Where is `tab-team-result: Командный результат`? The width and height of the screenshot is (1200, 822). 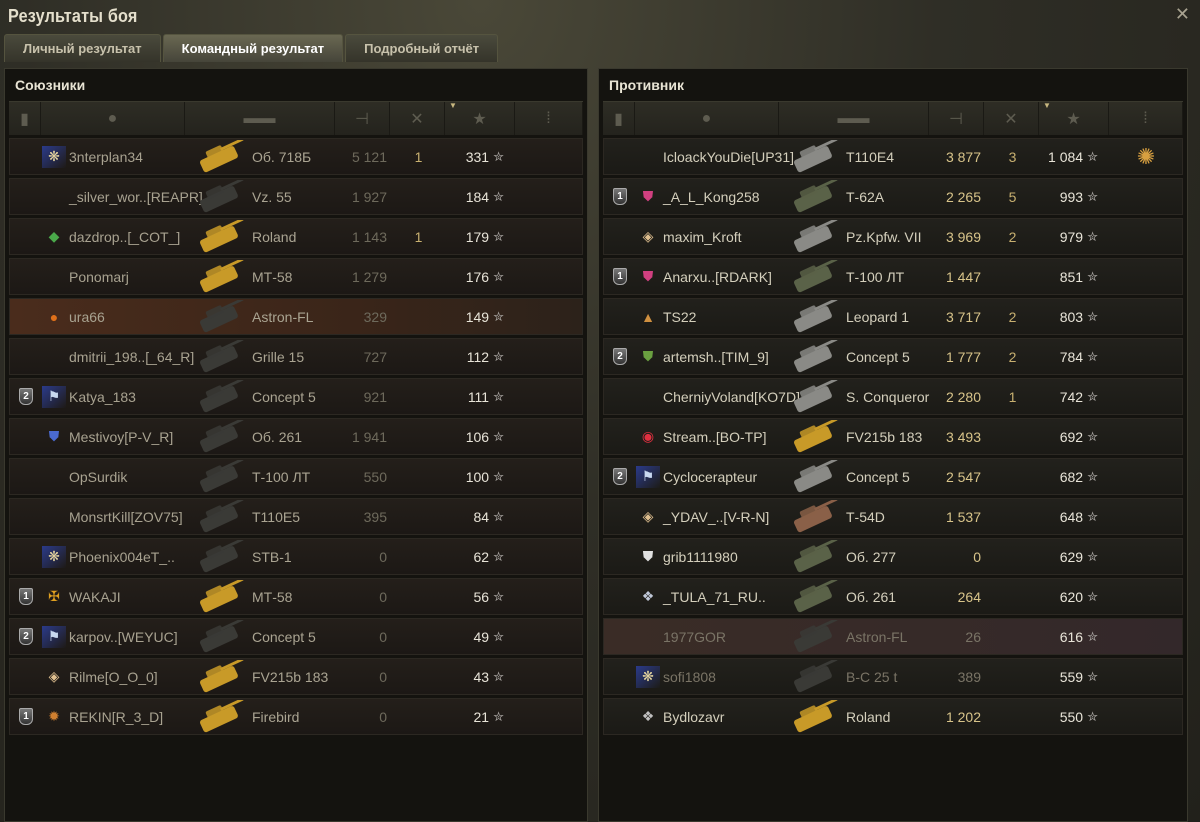
tab-team-result: Командный результат is located at coordinates (253, 48).